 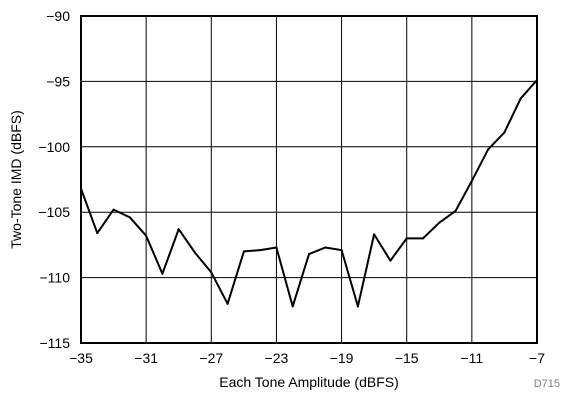 What do you see at coordinates (307, 358) in the screenshot?
I see `x-axis-tick-labels: −35 −31 −27 −23 −19 −15 −11 −7` at bounding box center [307, 358].